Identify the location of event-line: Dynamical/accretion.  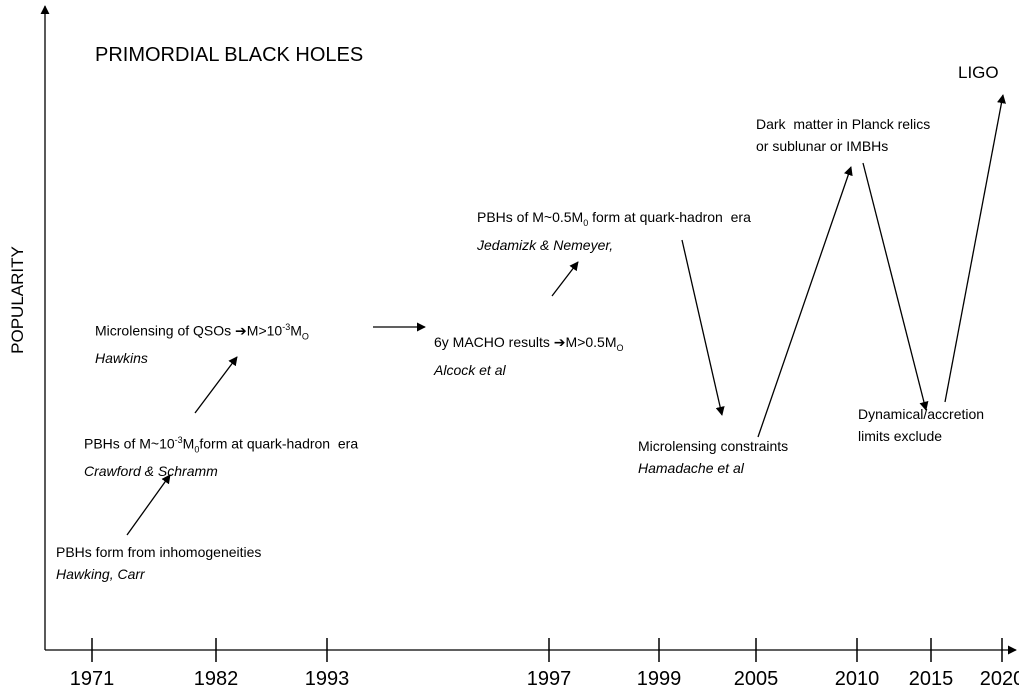
(921, 414).